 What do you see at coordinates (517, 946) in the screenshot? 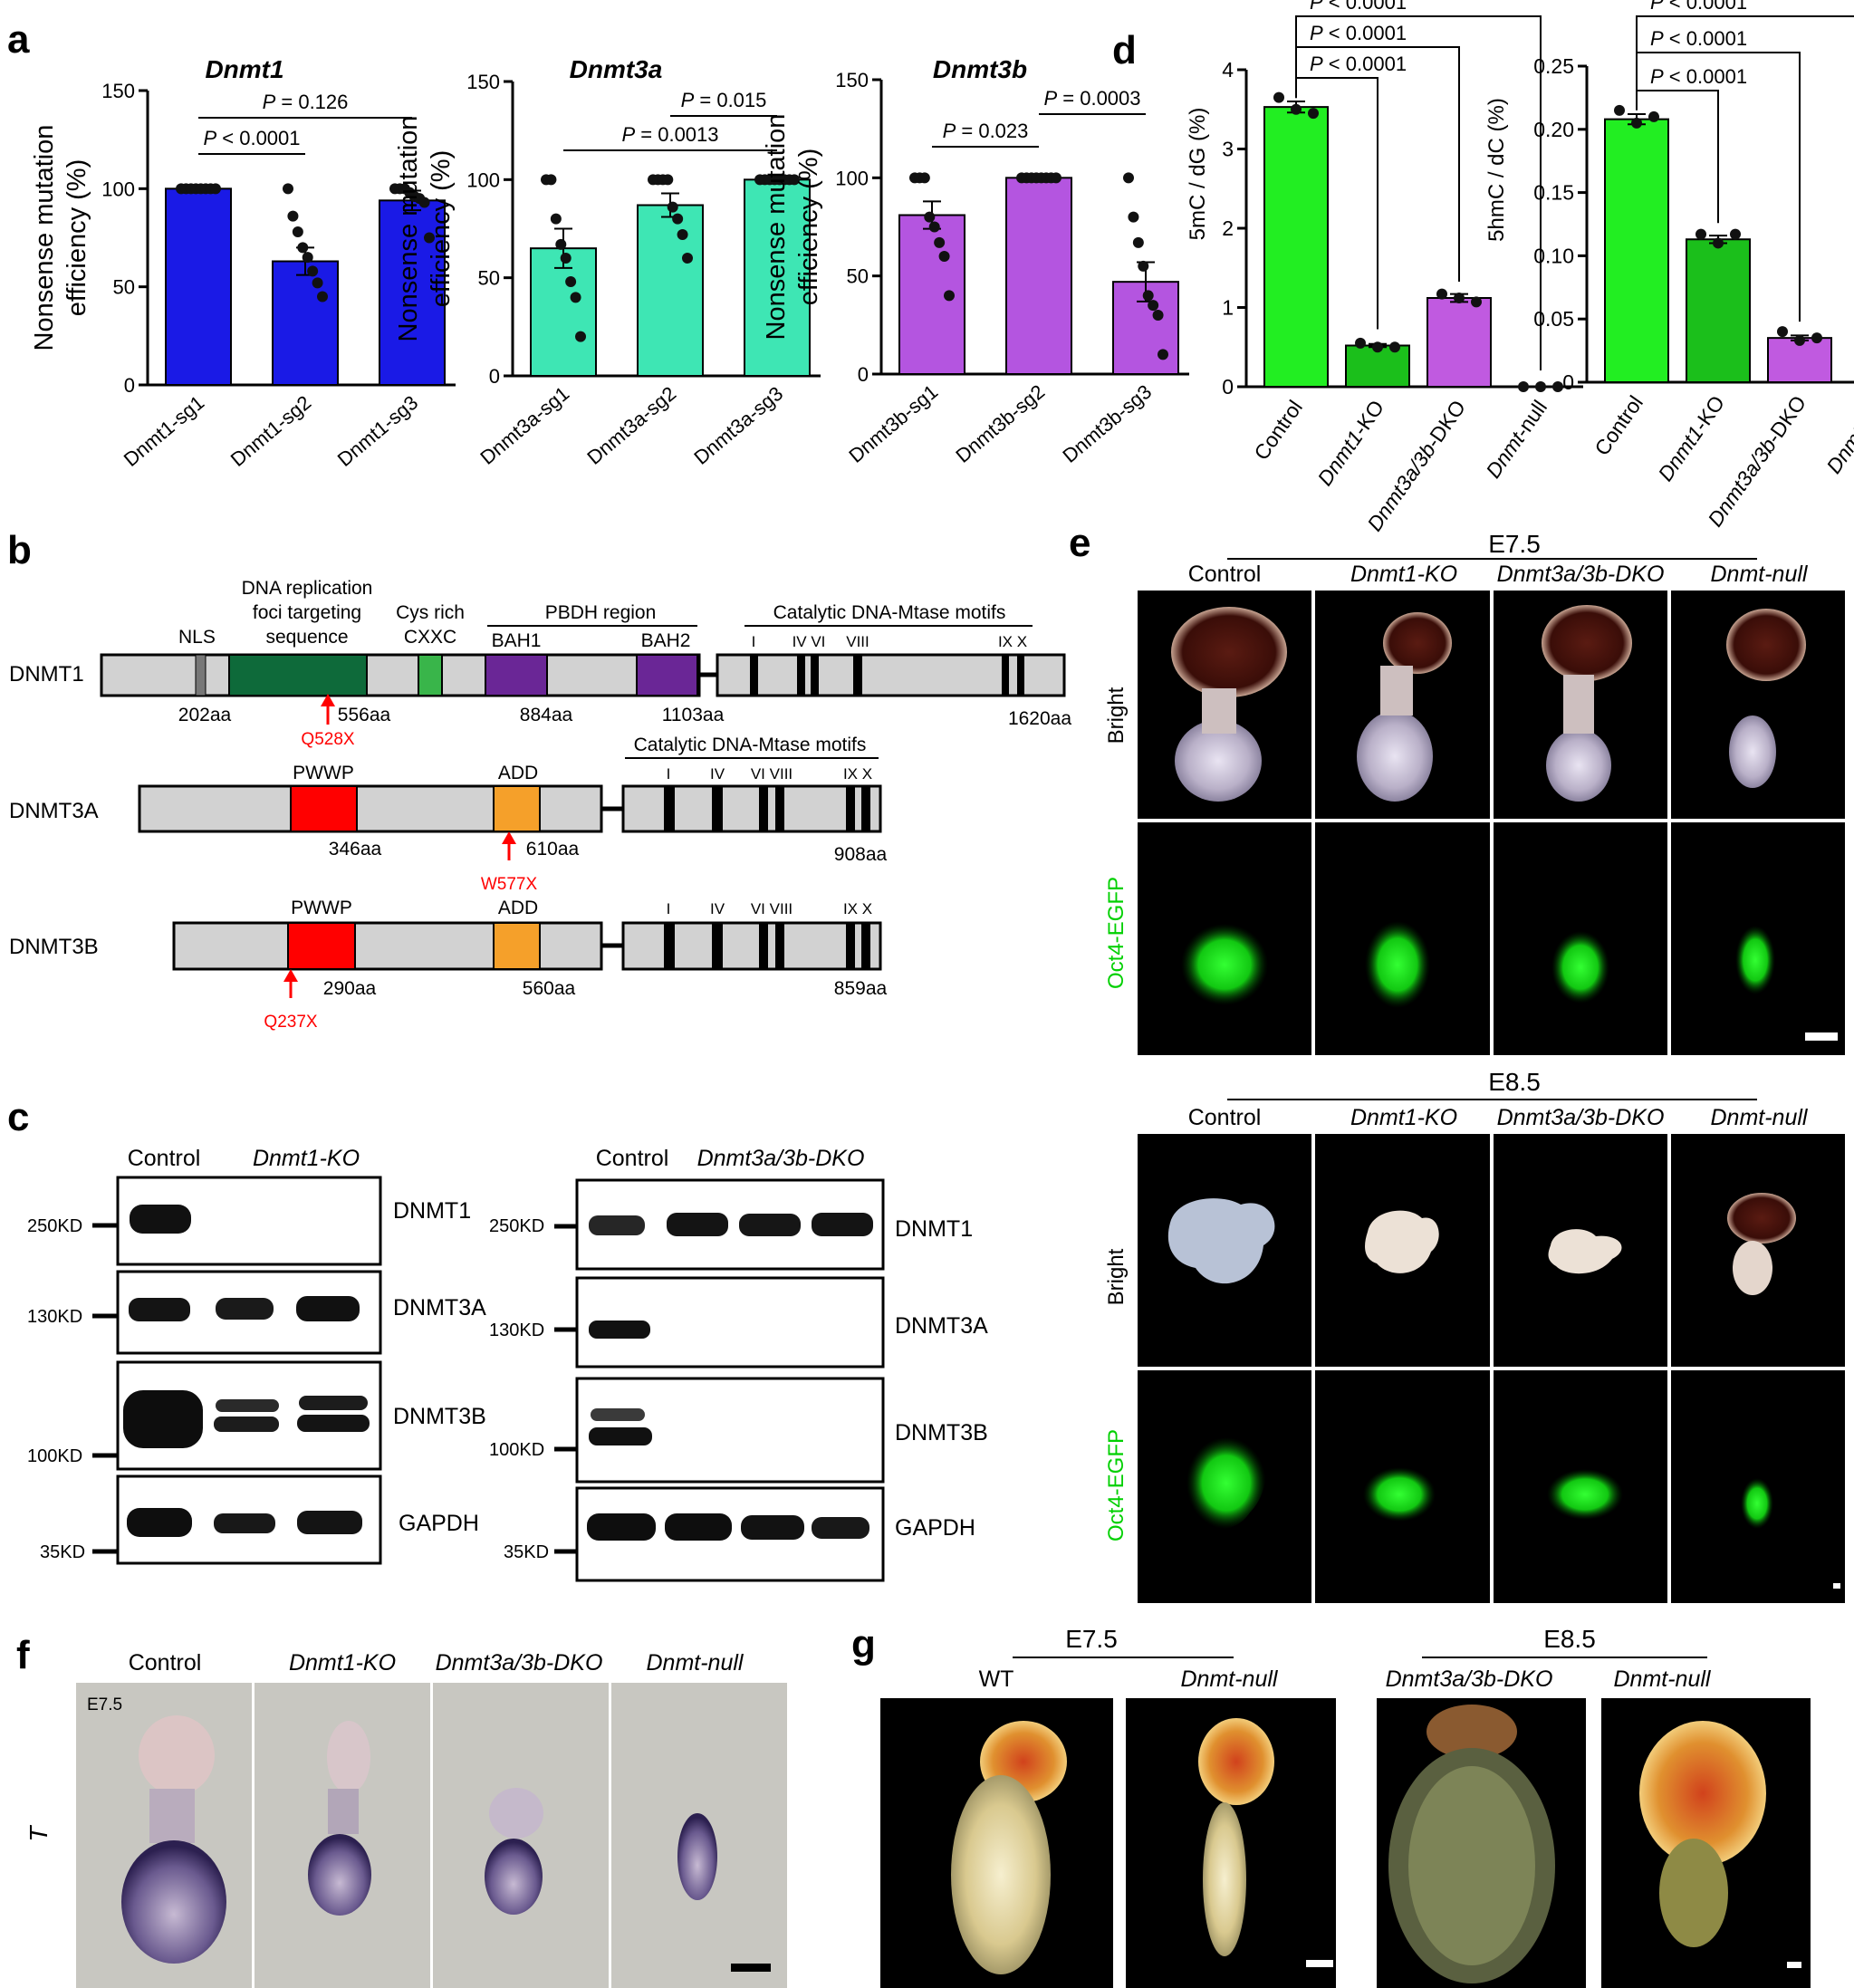
I see `dnmt3b-add-domain` at bounding box center [517, 946].